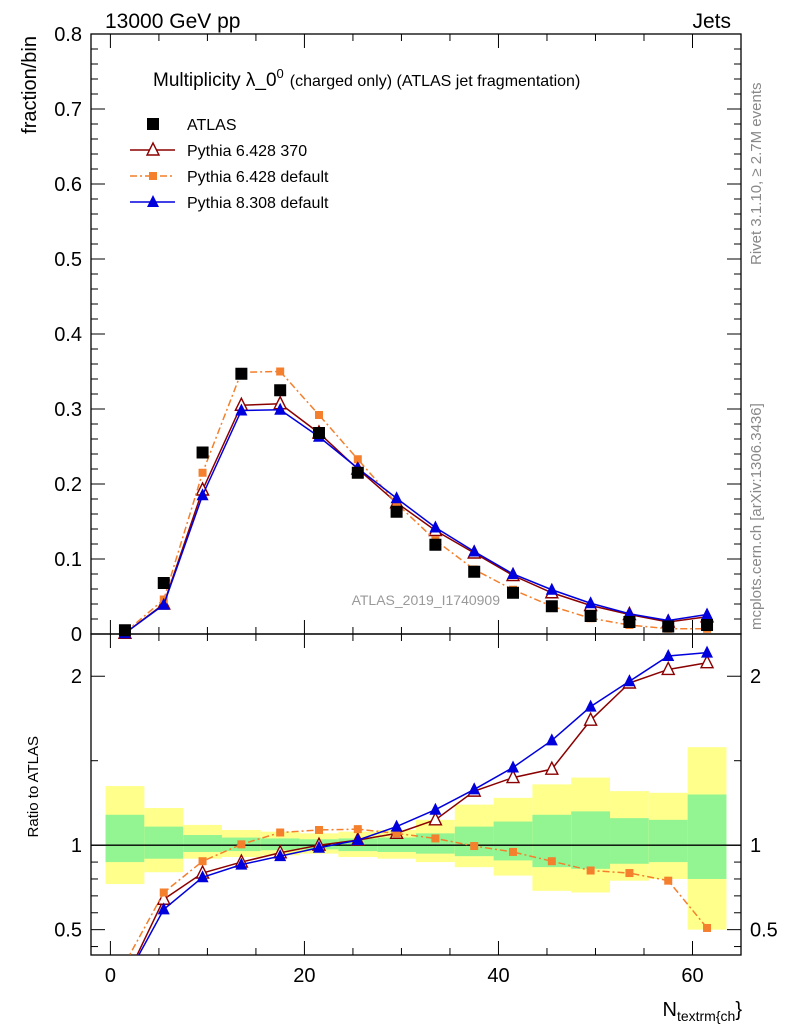  What do you see at coordinates (258, 203) in the screenshot?
I see `legend-label: Pythia 8.308 default` at bounding box center [258, 203].